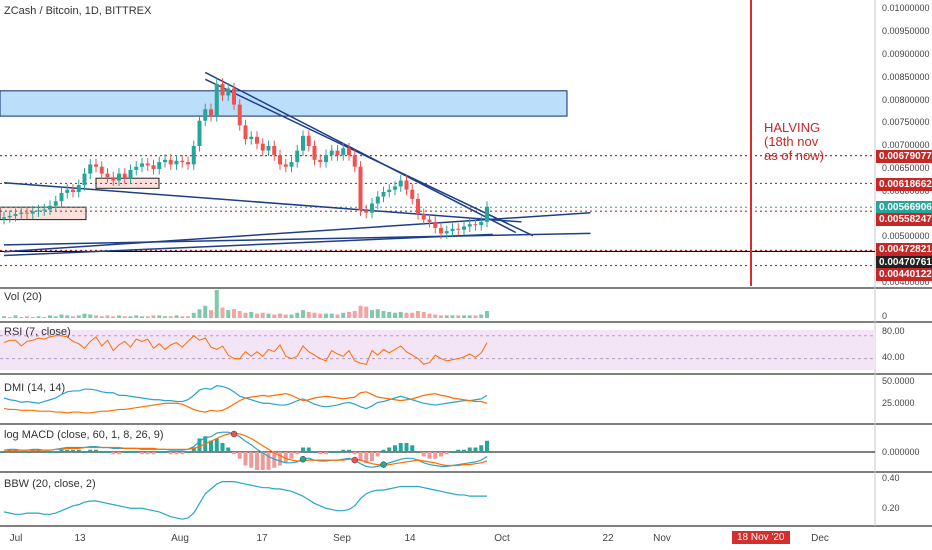 This screenshot has height=550, width=932. What do you see at coordinates (904, 184) in the screenshot?
I see `price-level-badge: 0.00618662` at bounding box center [904, 184].